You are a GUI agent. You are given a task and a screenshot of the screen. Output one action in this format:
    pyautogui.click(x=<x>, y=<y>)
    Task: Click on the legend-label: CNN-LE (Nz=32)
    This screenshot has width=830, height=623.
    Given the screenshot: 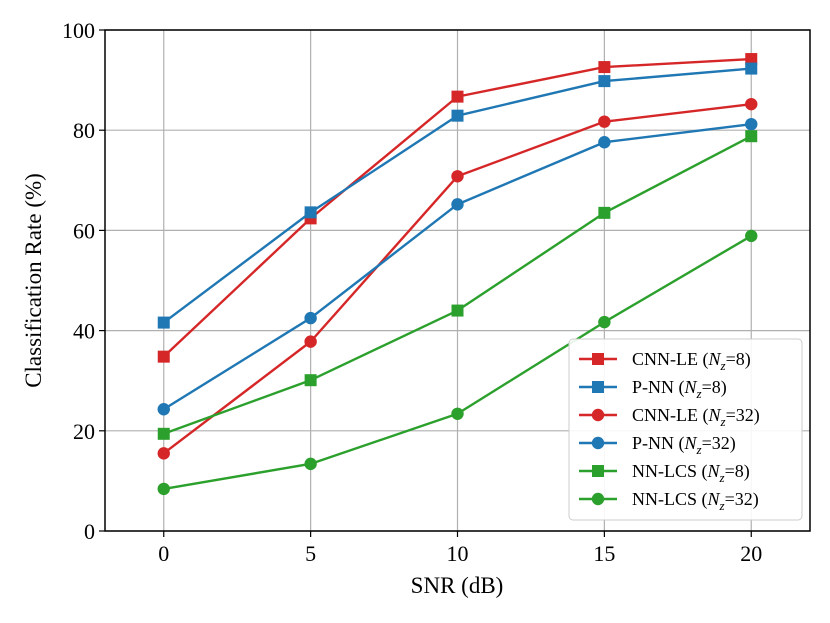 What is the action you would take?
    pyautogui.click(x=696, y=417)
    